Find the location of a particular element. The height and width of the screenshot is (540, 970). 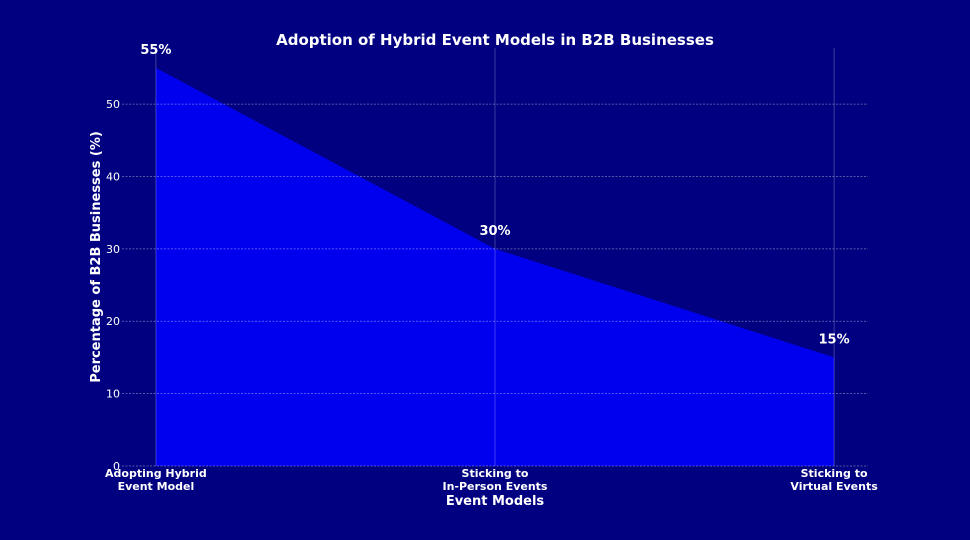

value-label: 15% is located at coordinates (834, 339).